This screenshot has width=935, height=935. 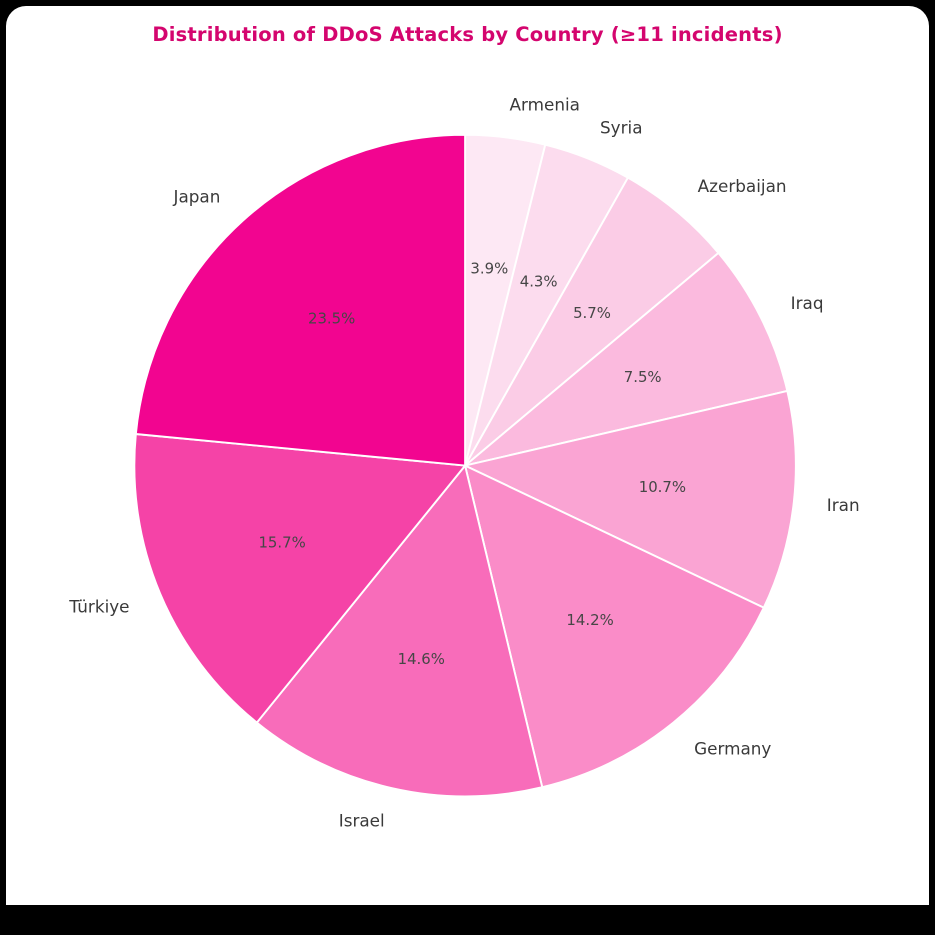 I want to click on pct-label-armenia: 3.9%, so click(x=489, y=269).